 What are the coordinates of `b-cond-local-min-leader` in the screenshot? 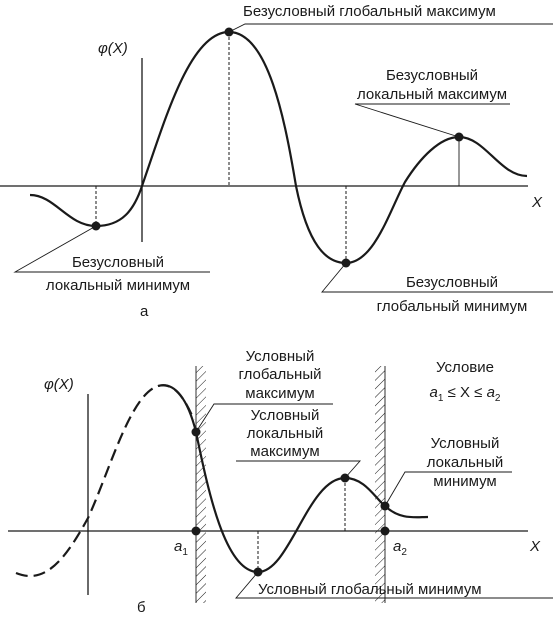 It's located at (448, 489).